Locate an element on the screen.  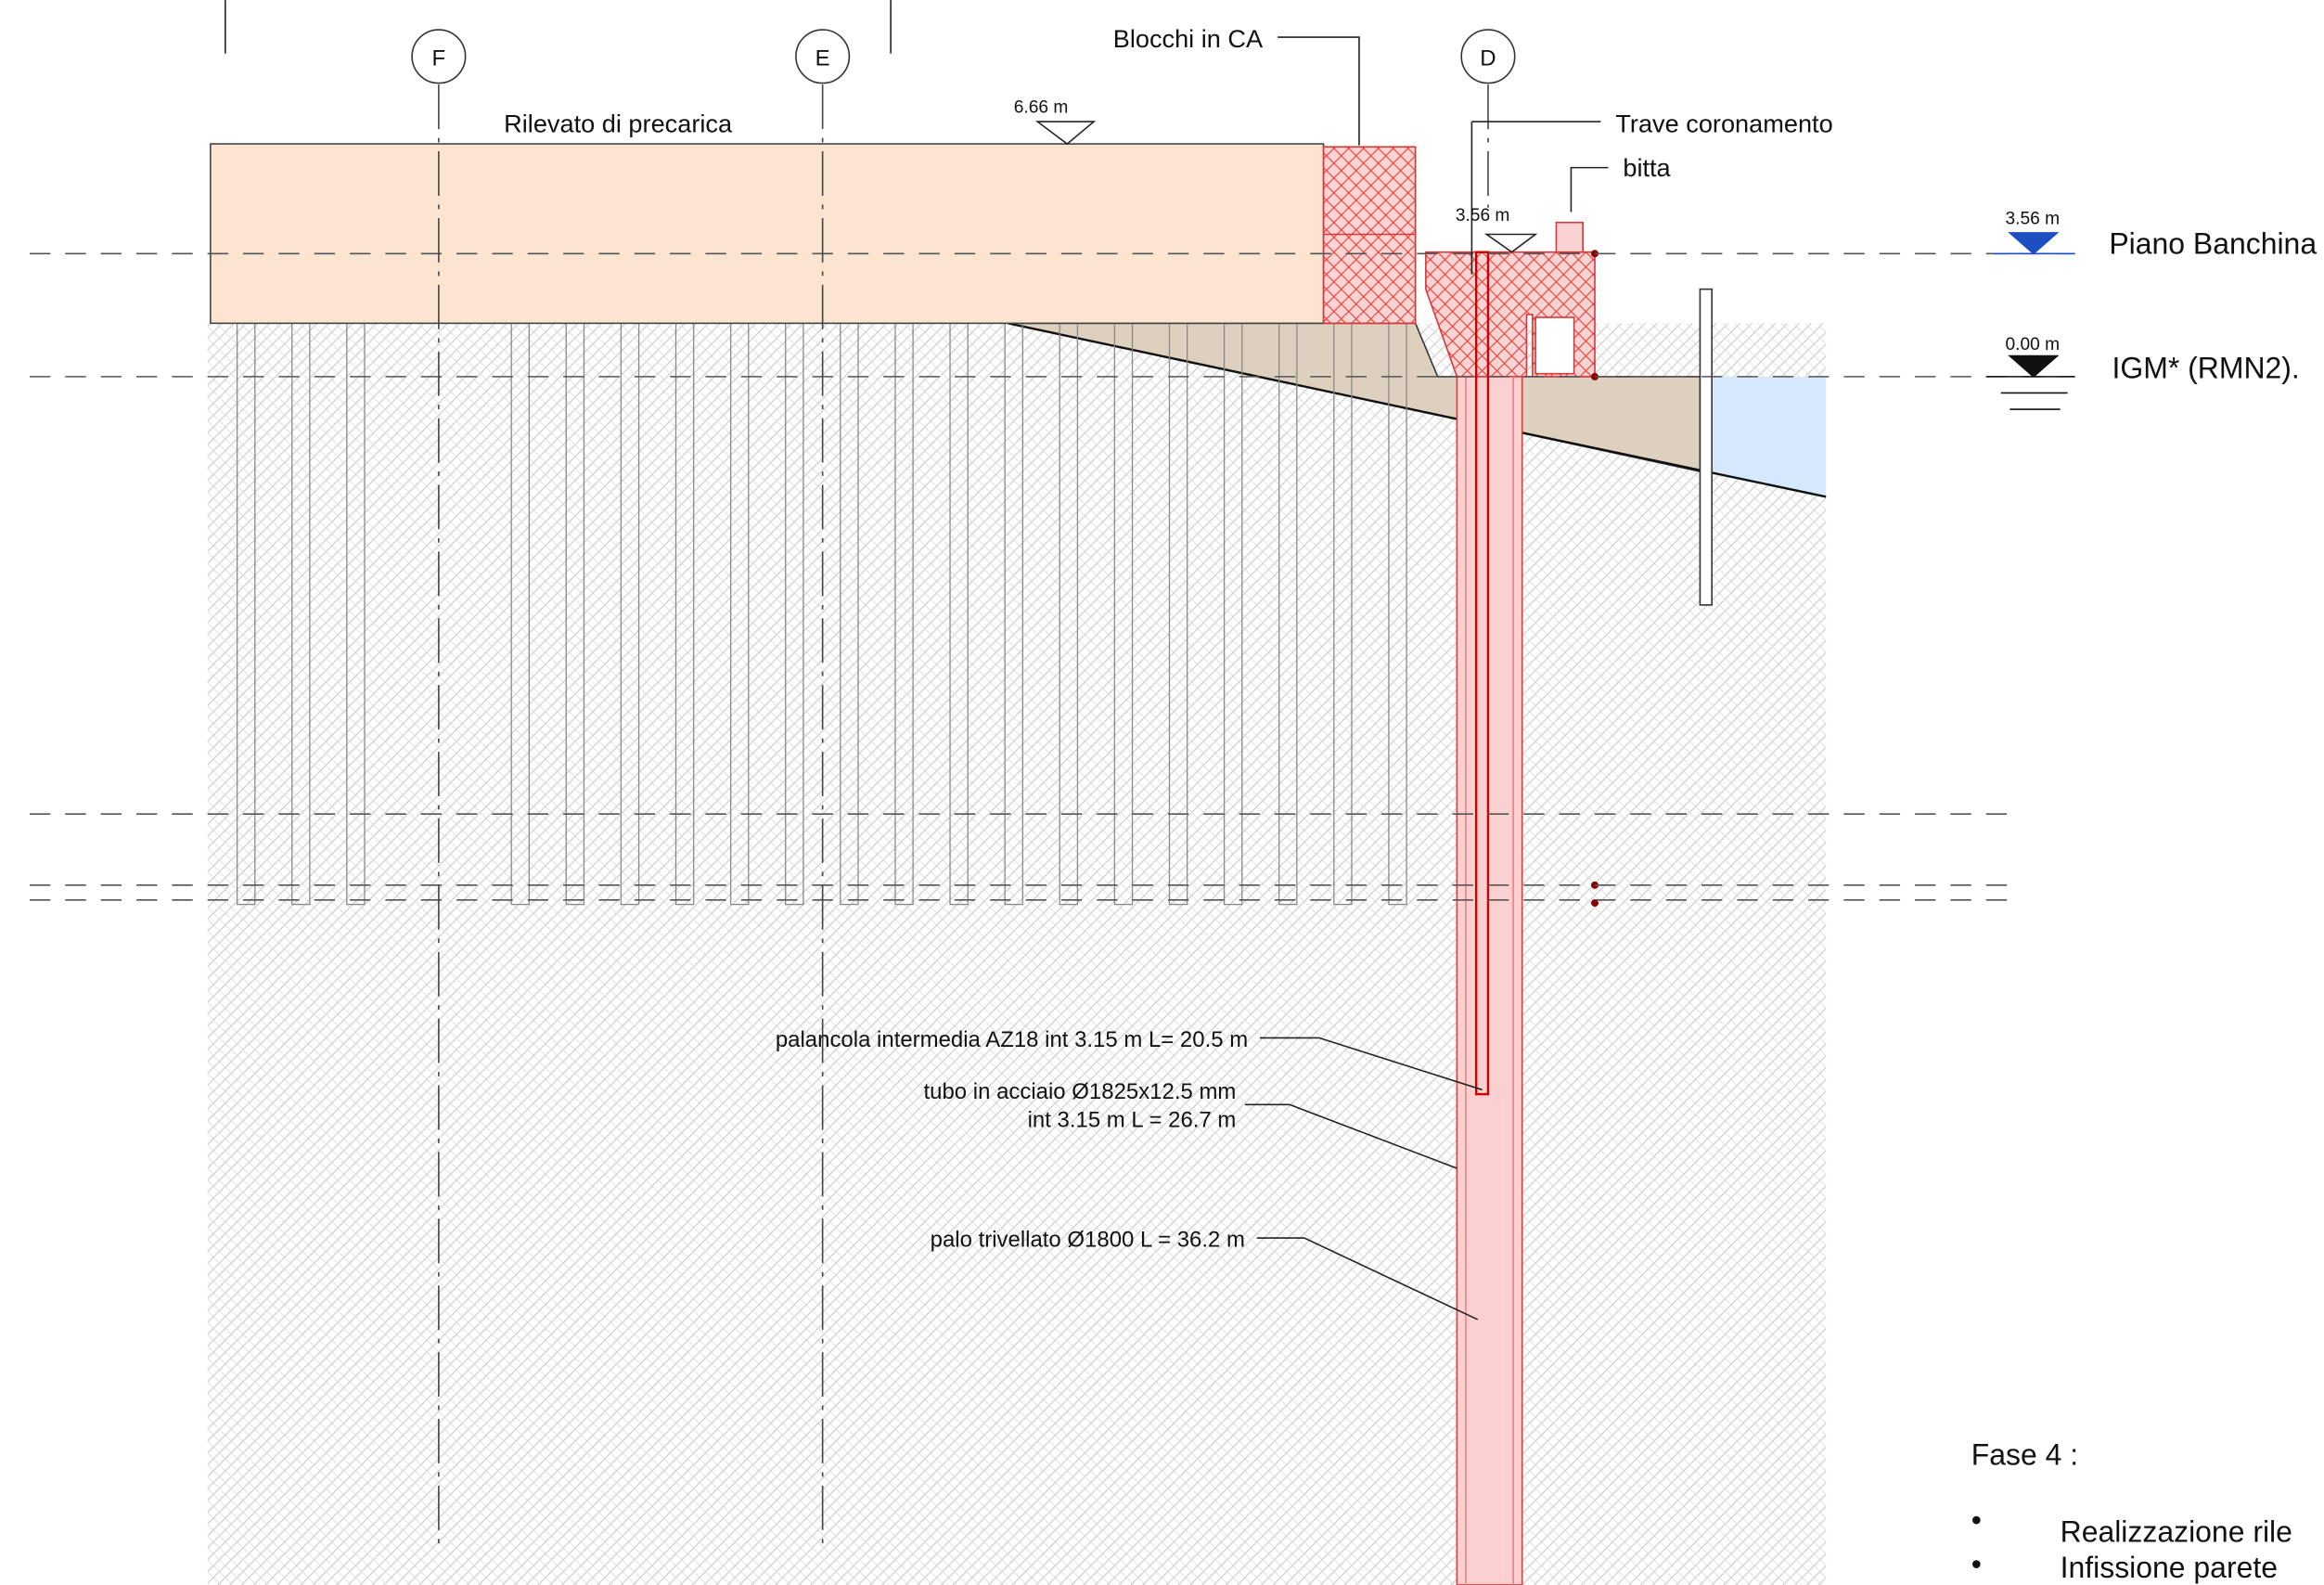
legend-name: IGM* (RMN2). is located at coordinates (2206, 368).